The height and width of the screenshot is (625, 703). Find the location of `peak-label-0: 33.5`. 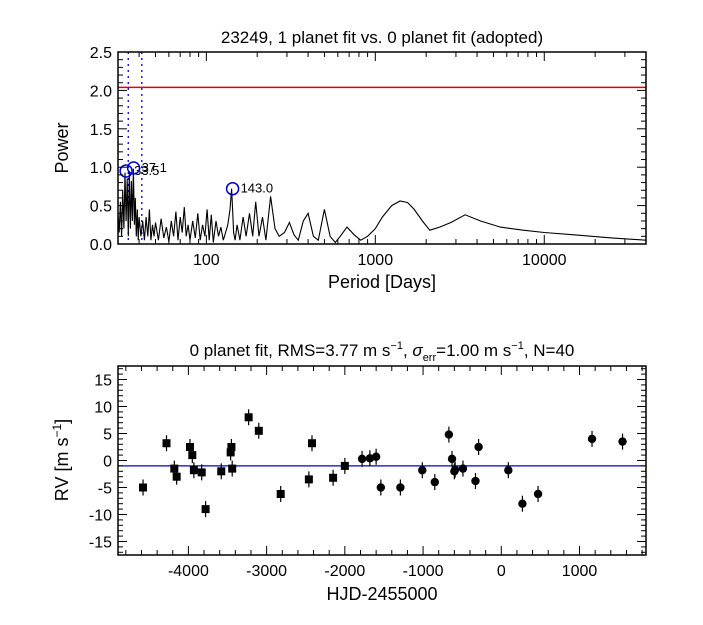

peak-label-0: 33.5 is located at coordinates (146, 170).